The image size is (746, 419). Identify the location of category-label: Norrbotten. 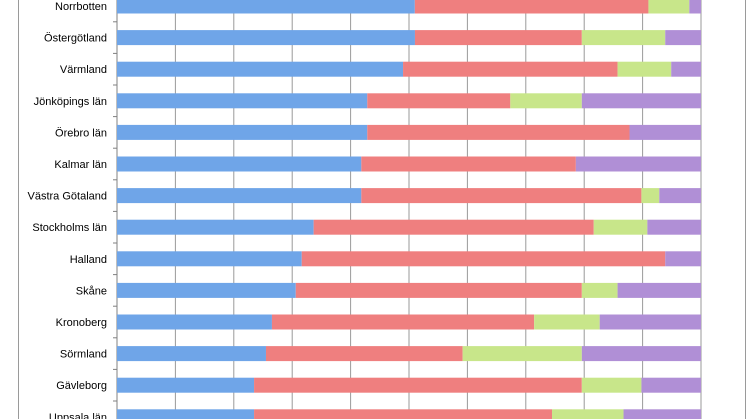
(81, 7).